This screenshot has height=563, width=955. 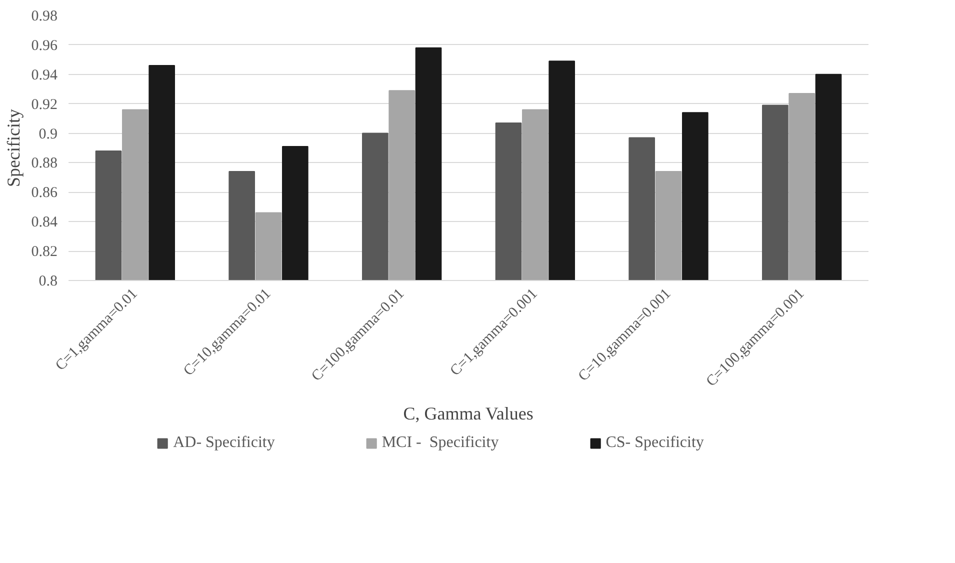 What do you see at coordinates (44, 252) in the screenshot?
I see `y-tick-label: 0.82` at bounding box center [44, 252].